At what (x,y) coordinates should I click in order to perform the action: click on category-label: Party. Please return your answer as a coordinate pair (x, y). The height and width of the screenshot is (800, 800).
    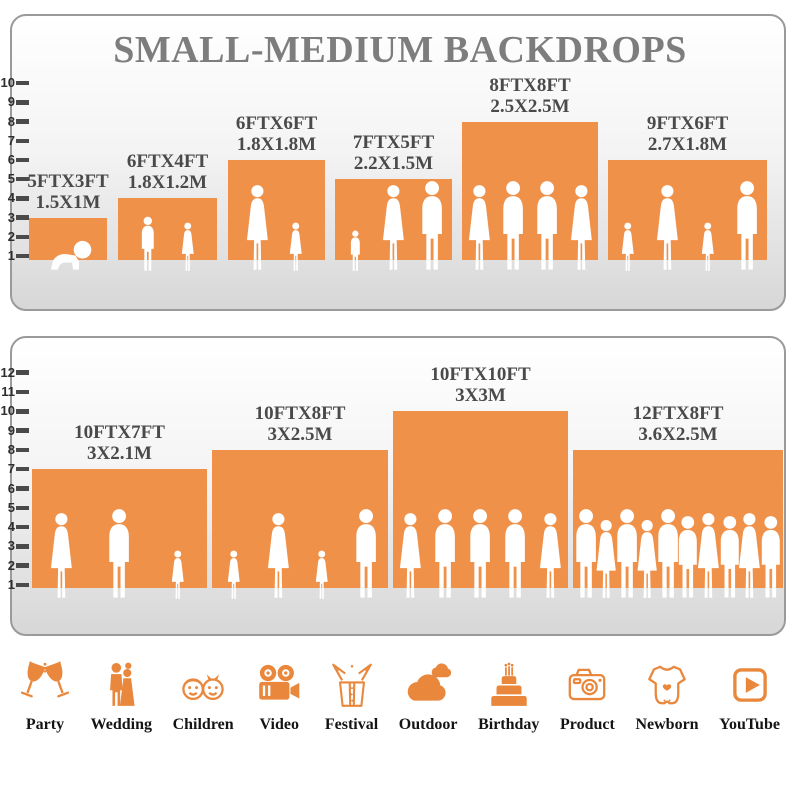
    Looking at the image, I should click on (45, 724).